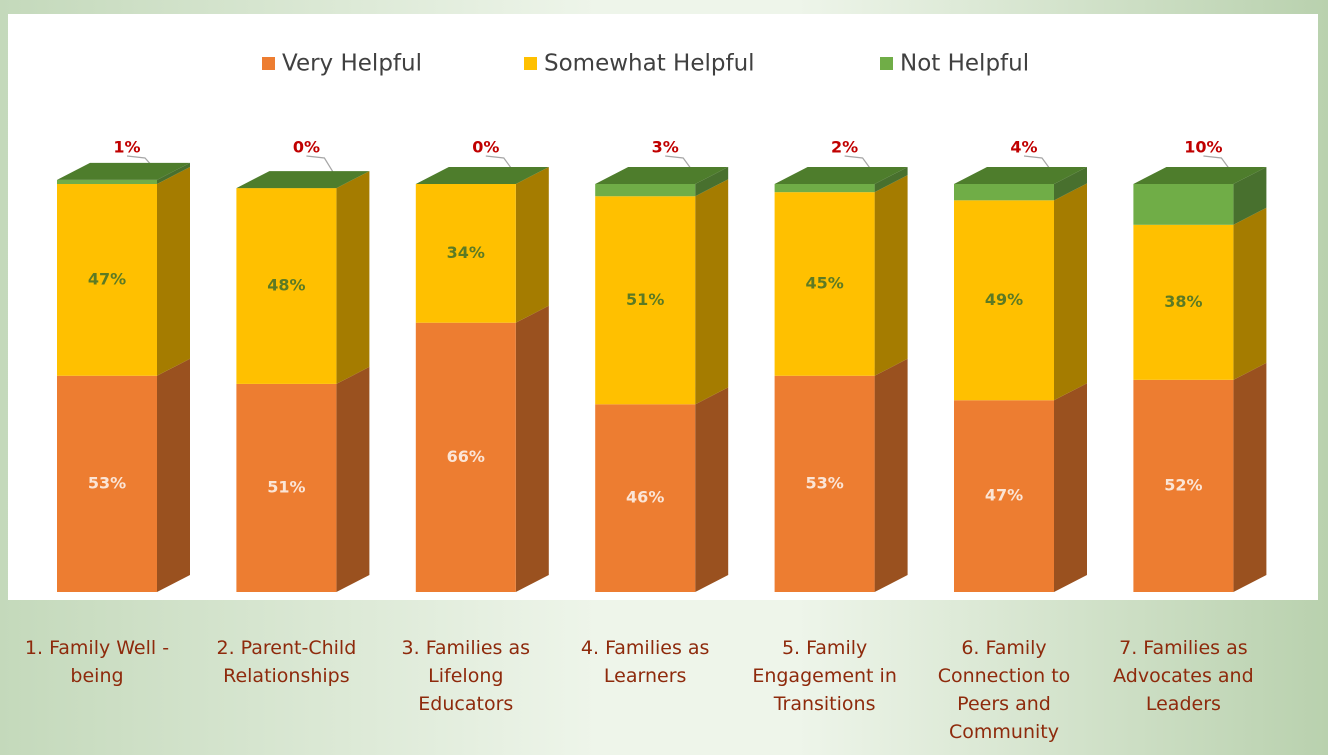  Describe the element at coordinates (97, 662) in the screenshot. I see `x-tick-label: 1. Family Well -being` at that location.